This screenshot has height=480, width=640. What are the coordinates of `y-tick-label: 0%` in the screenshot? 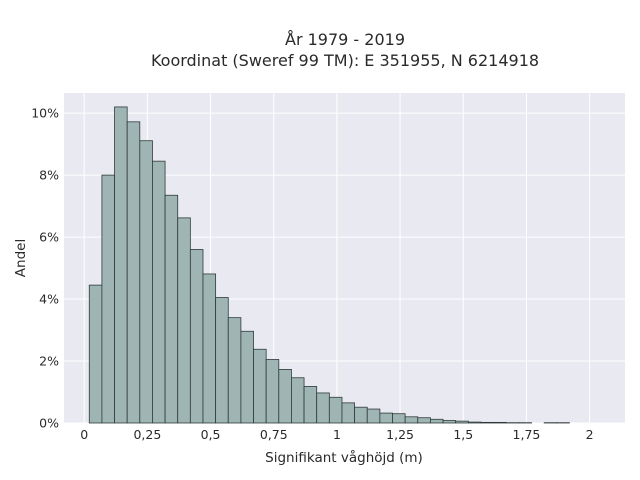 It's located at (49, 423).